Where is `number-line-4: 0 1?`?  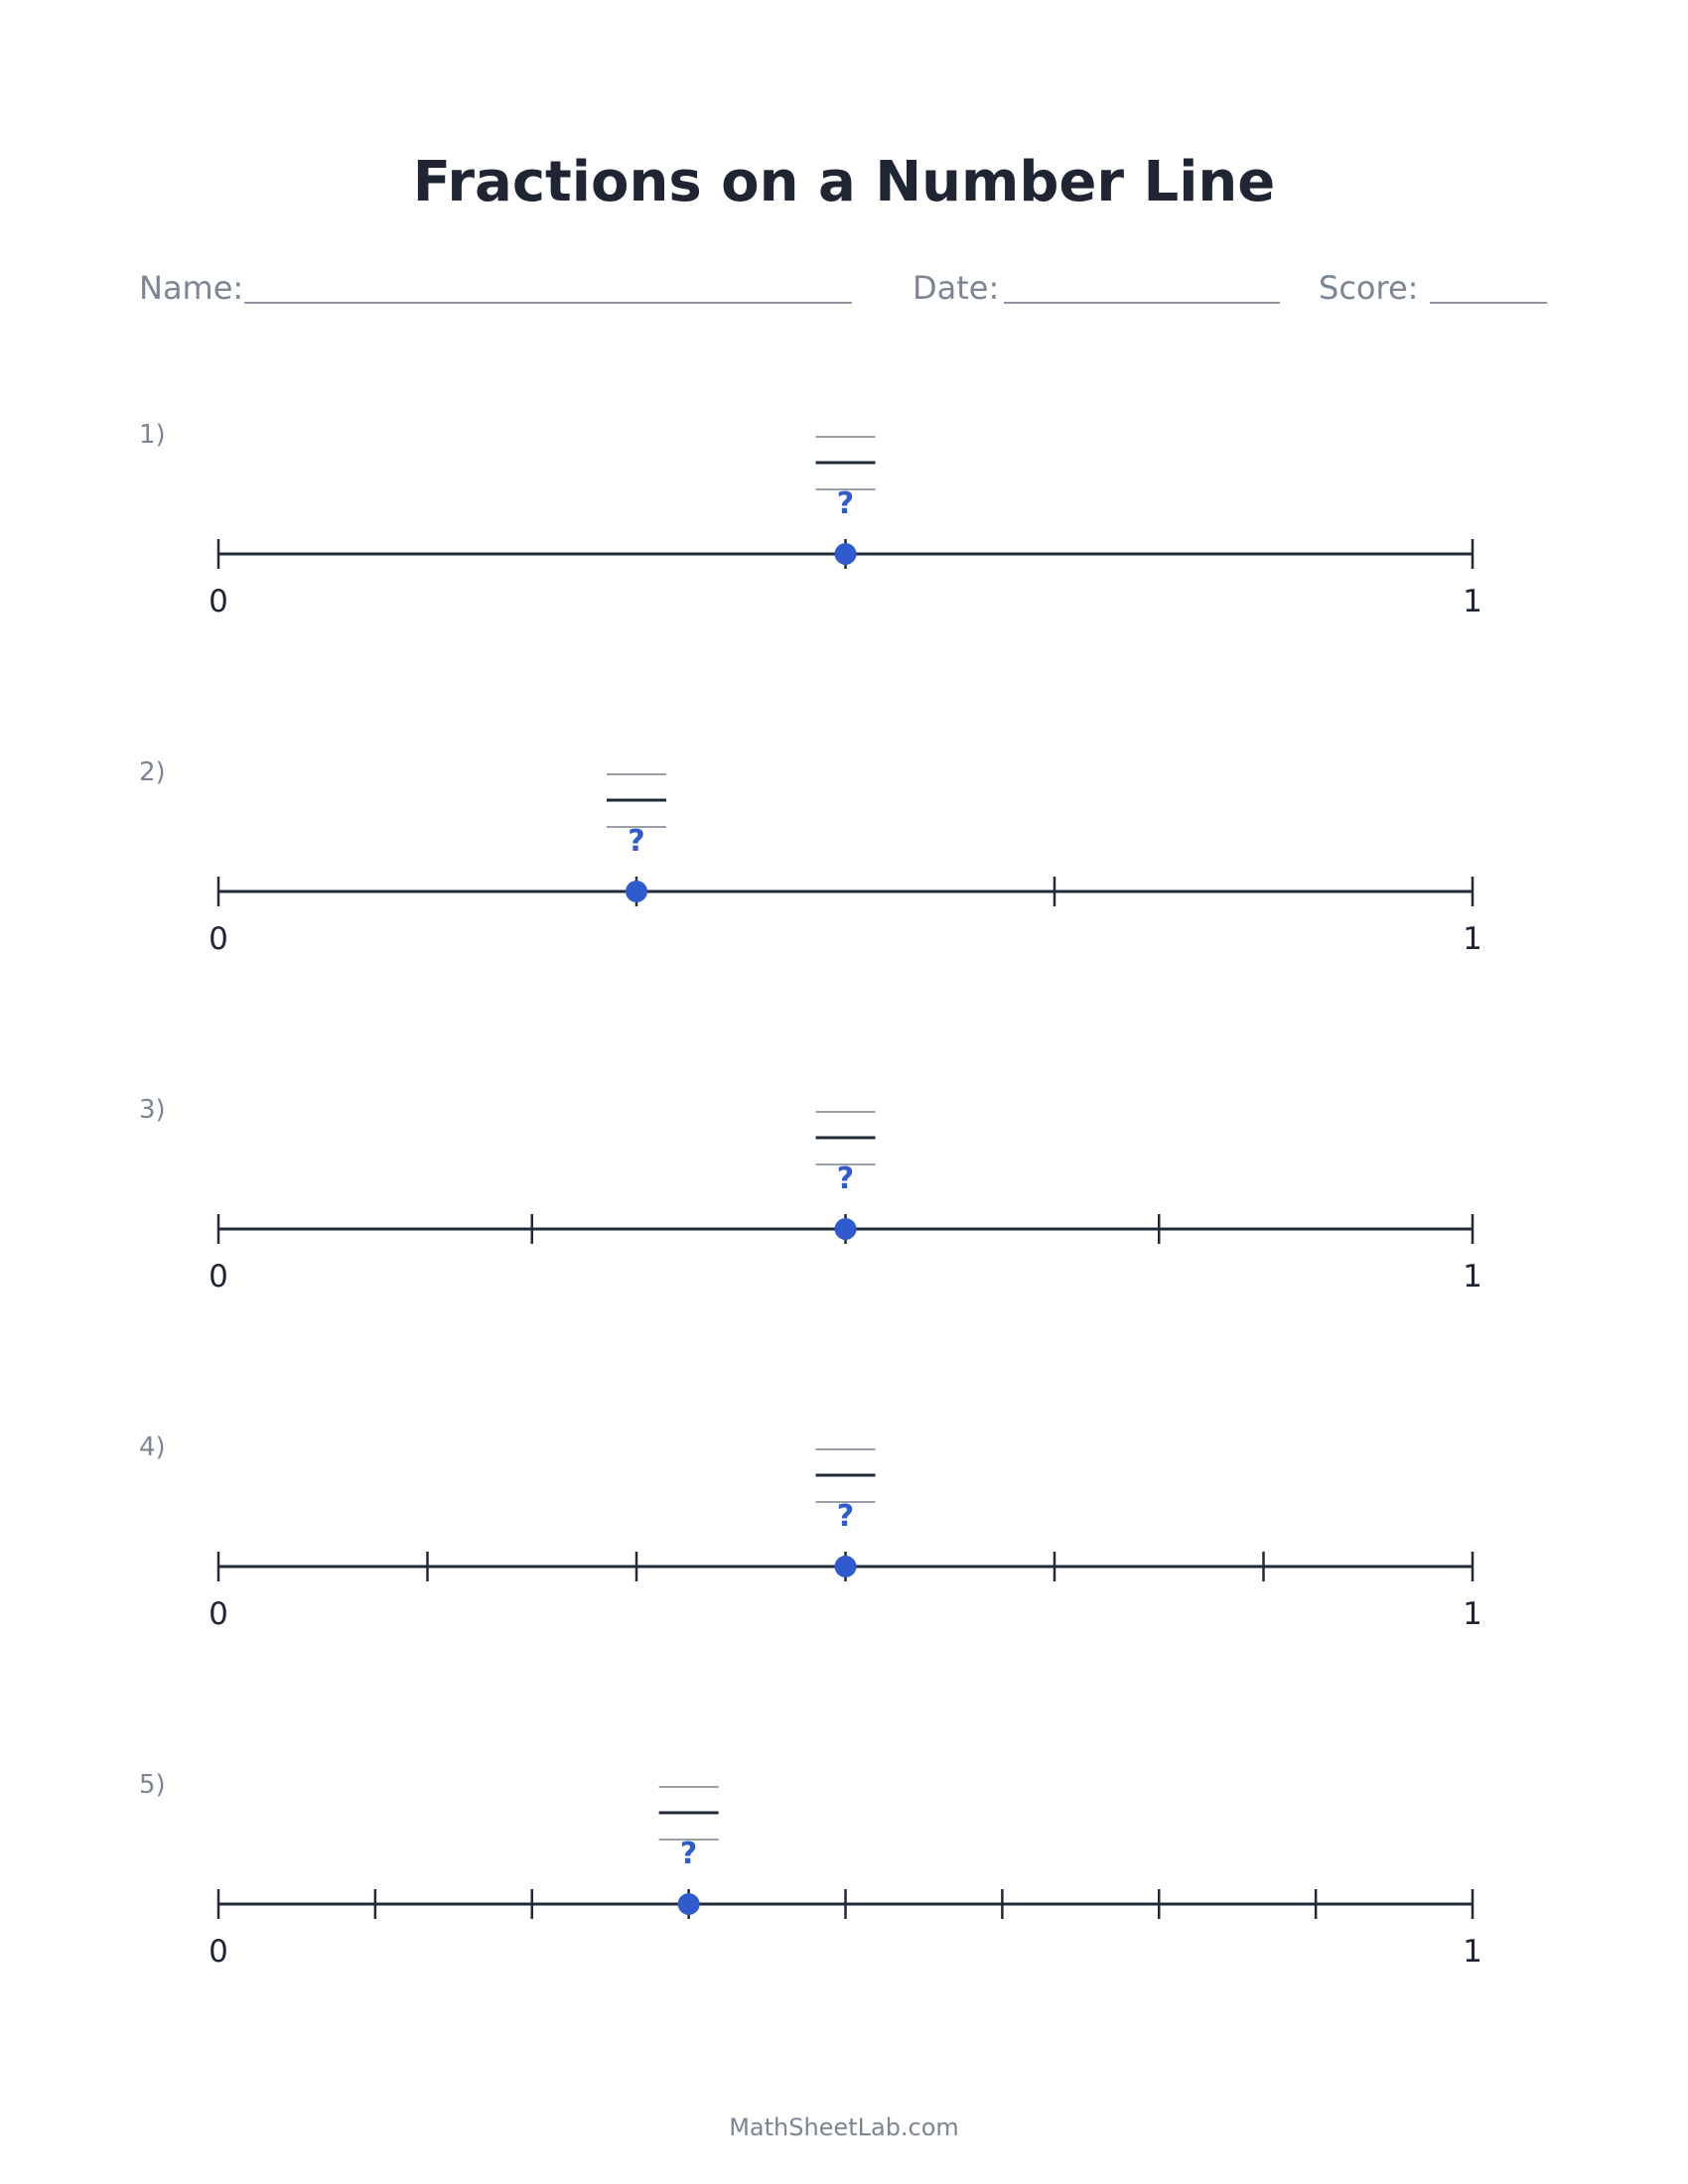
number-line-4: 0 1? is located at coordinates (845, 1540).